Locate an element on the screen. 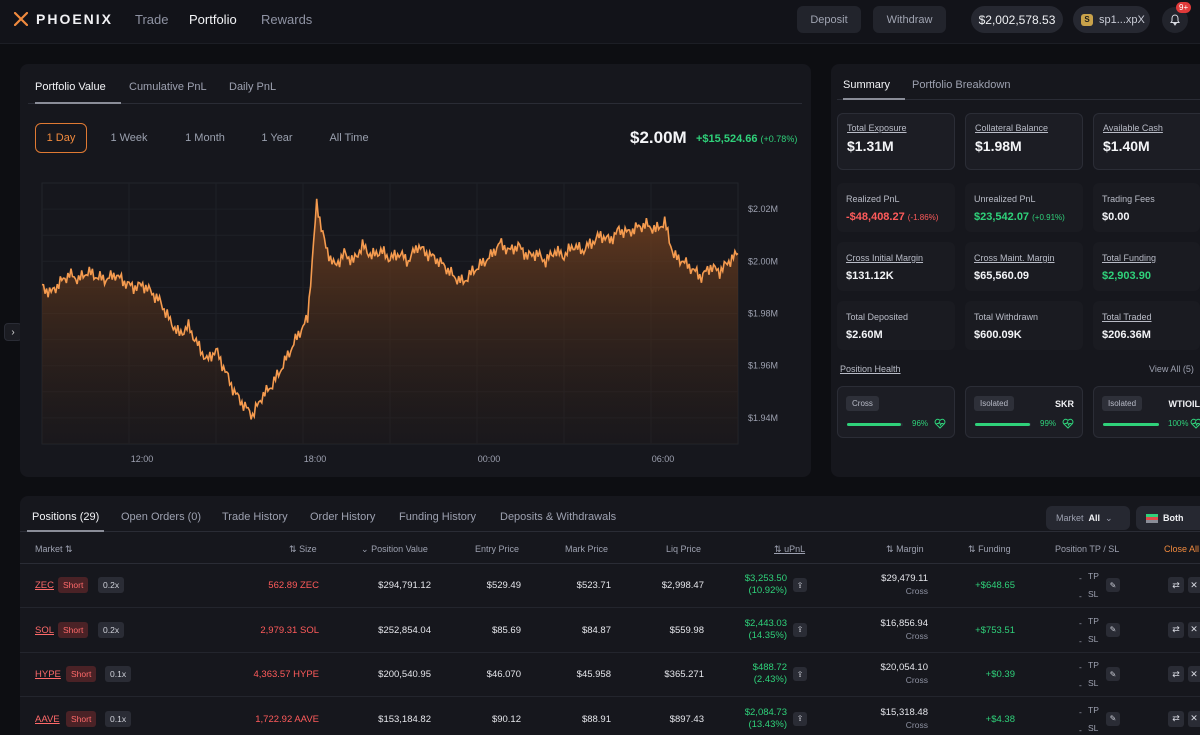 Image resolution: width=1200 pixels, height=735 pixels. nav-trade: Trade is located at coordinates (152, 19).